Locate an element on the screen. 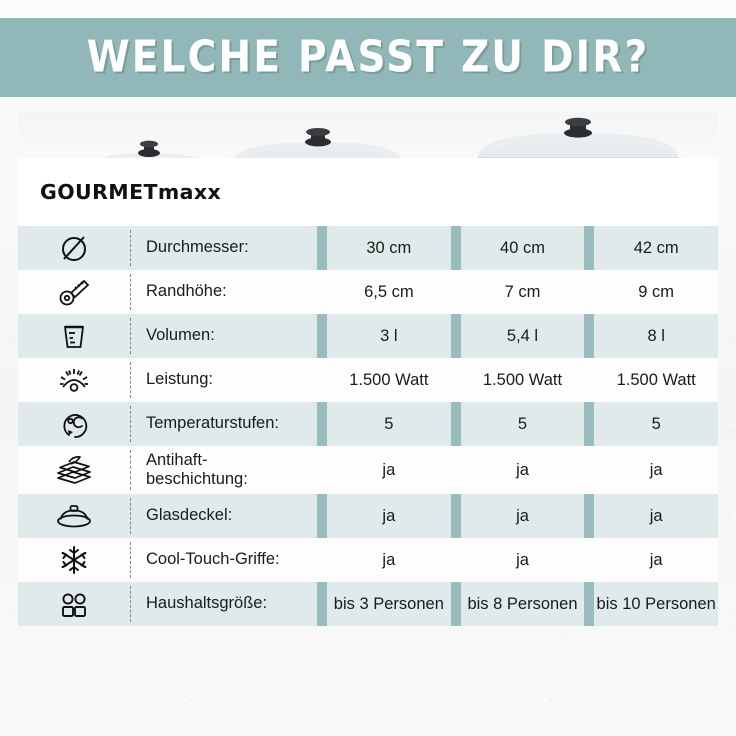  glass-lid-icon is located at coordinates (74, 516).